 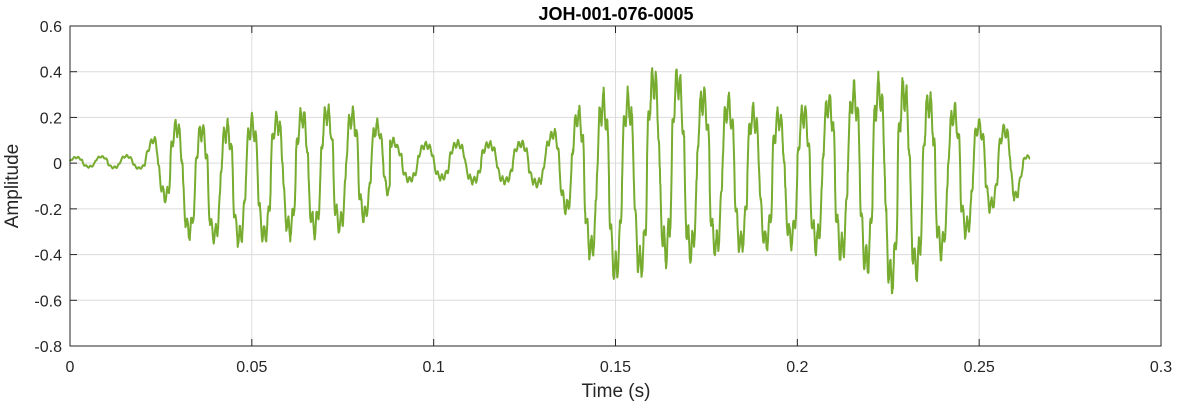 I want to click on x-tick-label: 0.3, so click(x=1161, y=367).